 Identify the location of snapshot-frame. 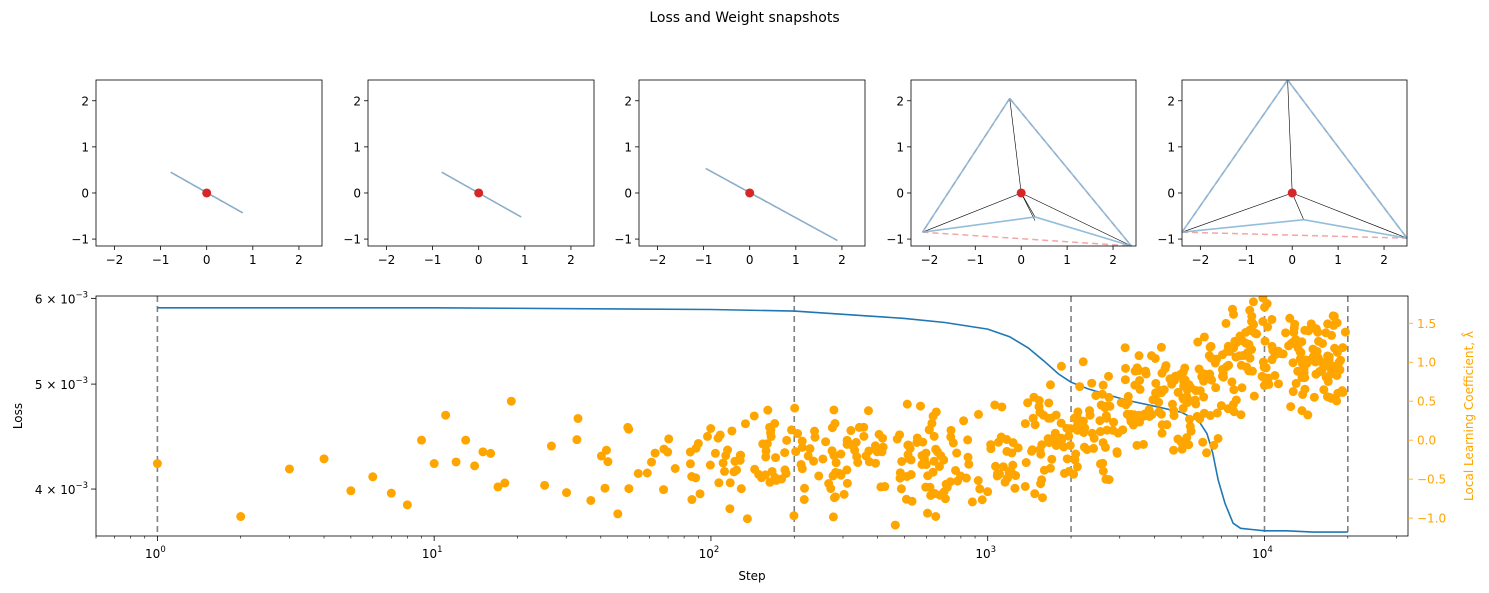
(209, 163).